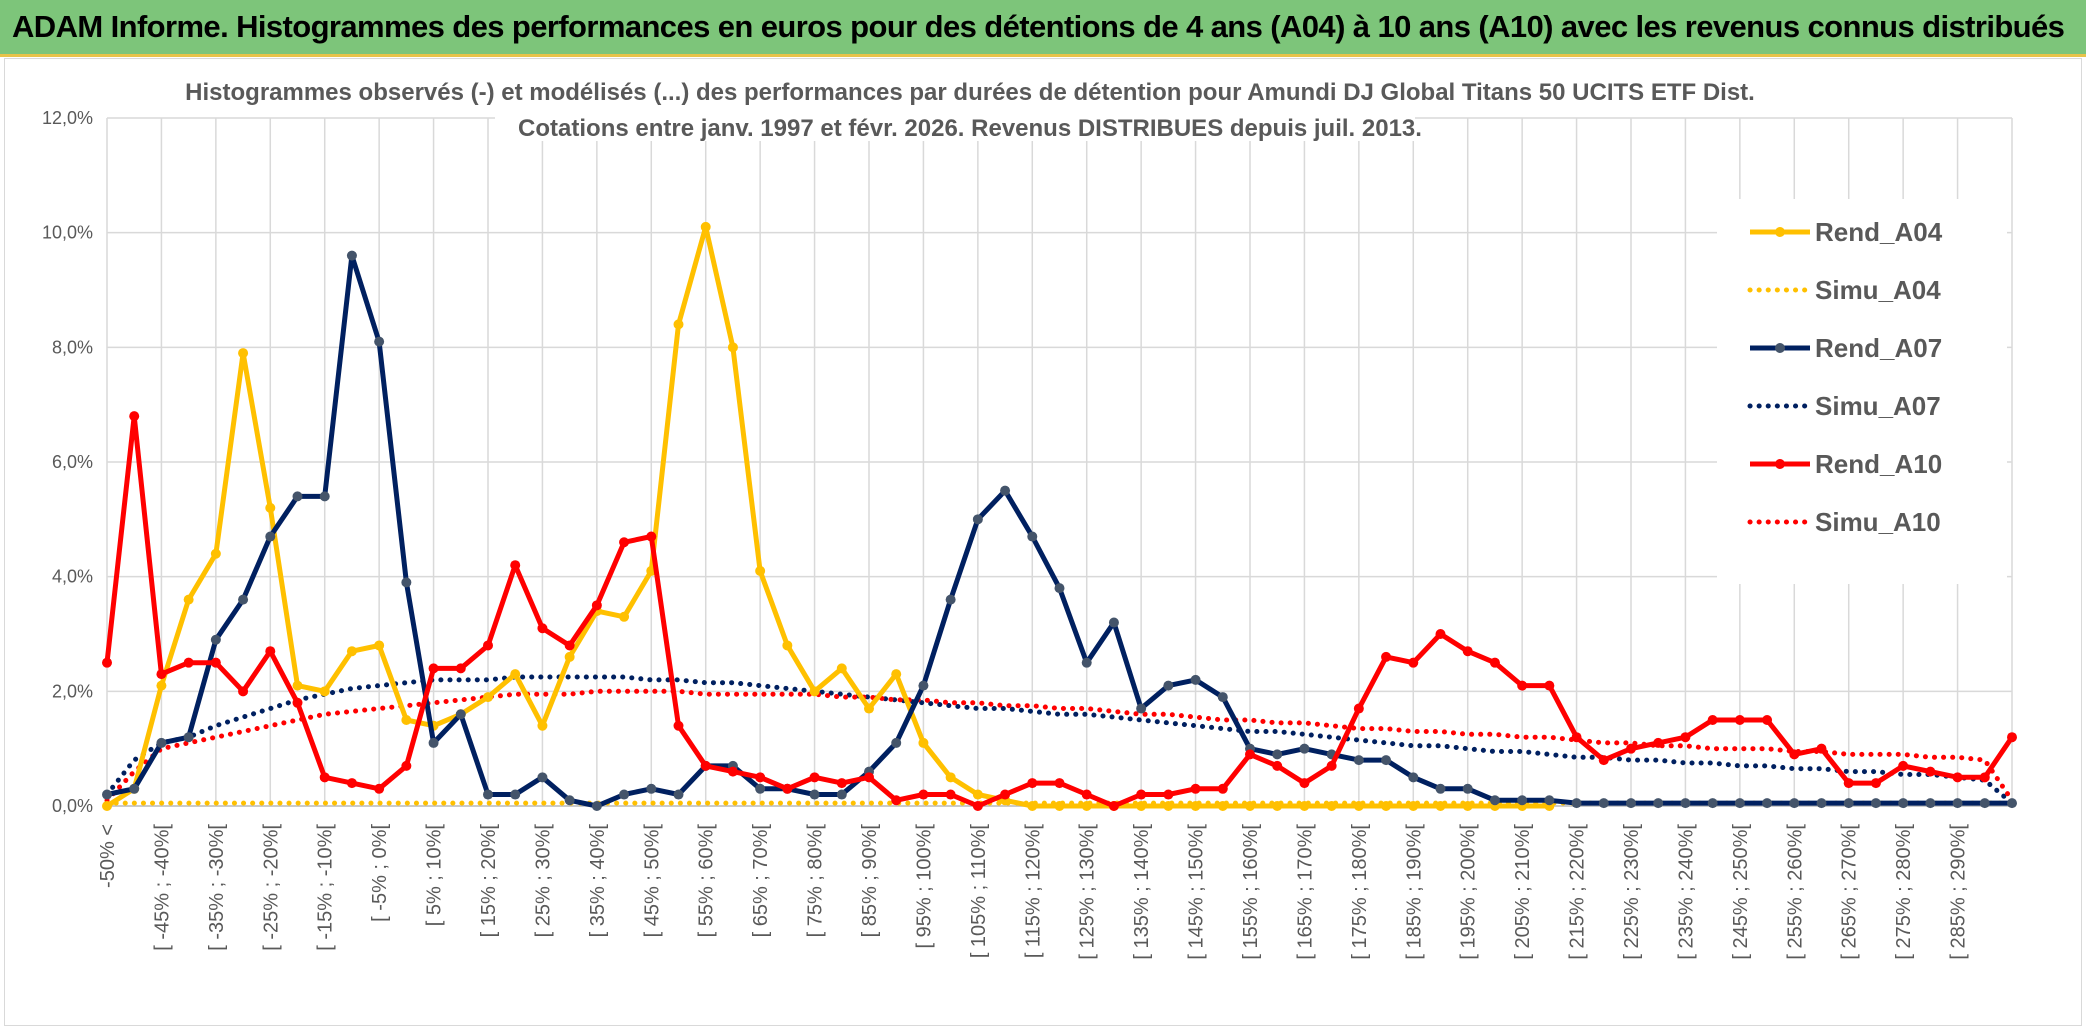 This screenshot has height=1031, width=2086. I want to click on y-axis-tick-labels: 0,0% 2,0% 4,0% 6,0% 8,0% 10,0% 12,0%, so click(67, 462).